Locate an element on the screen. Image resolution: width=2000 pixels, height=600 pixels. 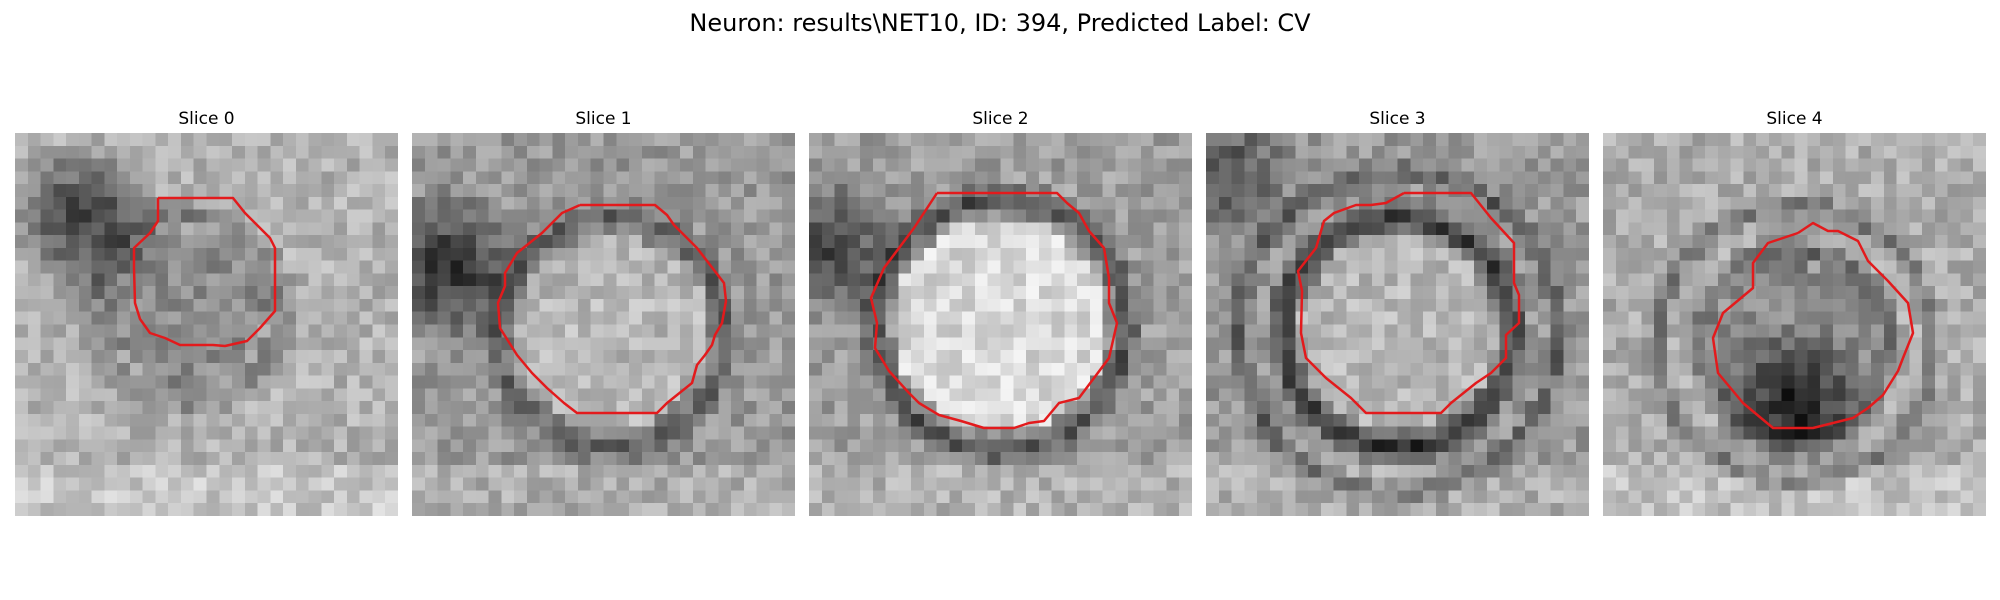
slice-panel-4: Slice 4 is located at coordinates (1794, 312).